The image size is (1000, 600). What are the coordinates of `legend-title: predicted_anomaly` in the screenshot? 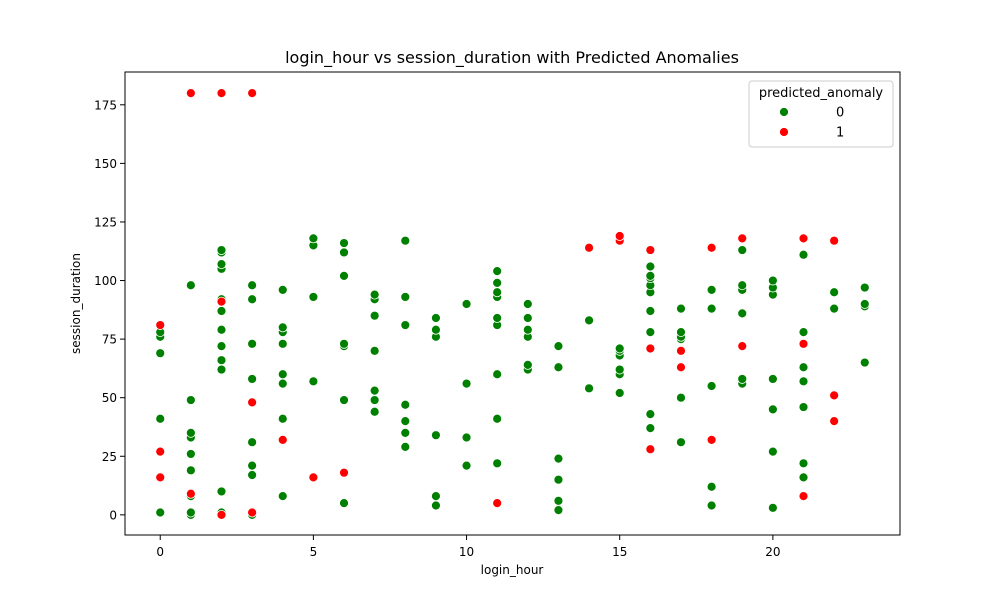 It's located at (821, 93).